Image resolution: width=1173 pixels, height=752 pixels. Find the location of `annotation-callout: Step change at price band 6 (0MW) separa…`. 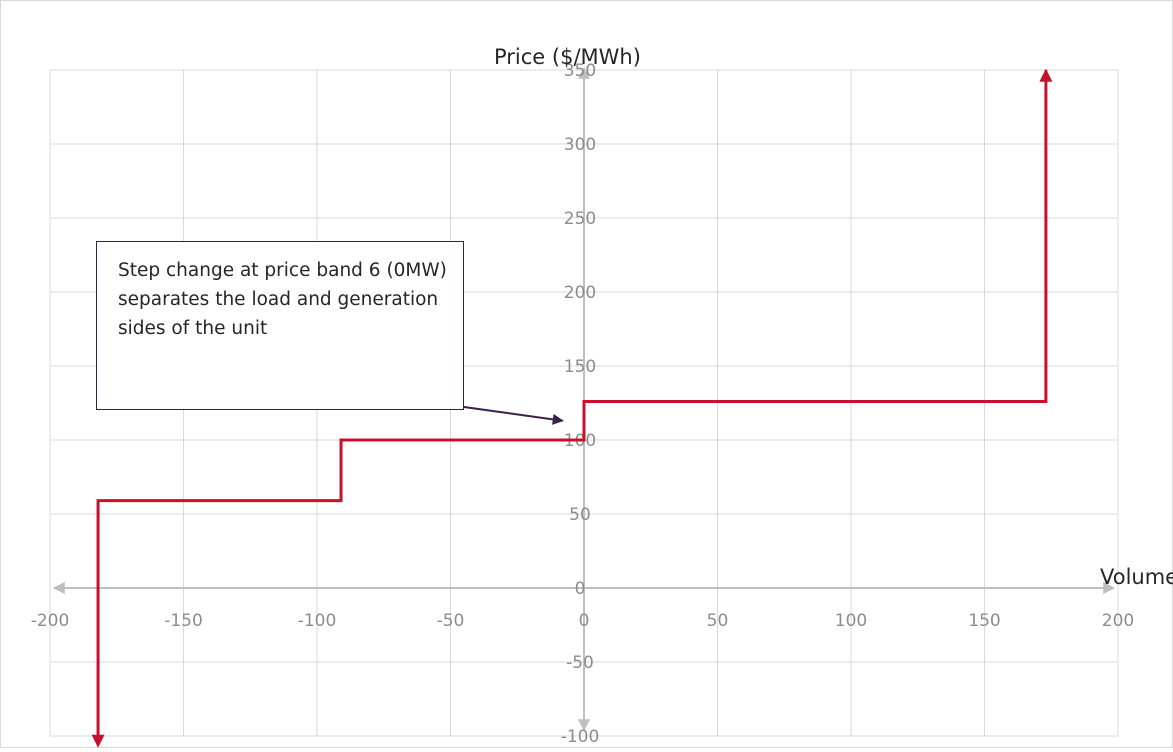

annotation-callout: Step change at price band 6 (0MW) separa… is located at coordinates (280, 325).